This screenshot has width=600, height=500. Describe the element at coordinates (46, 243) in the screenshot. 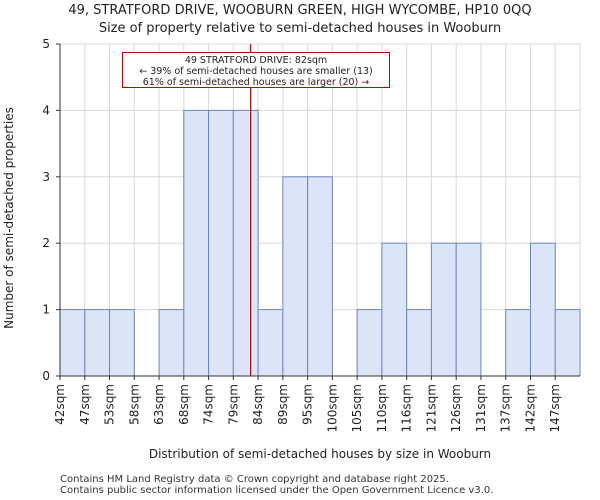

I see `y-tick-label: 2` at that location.